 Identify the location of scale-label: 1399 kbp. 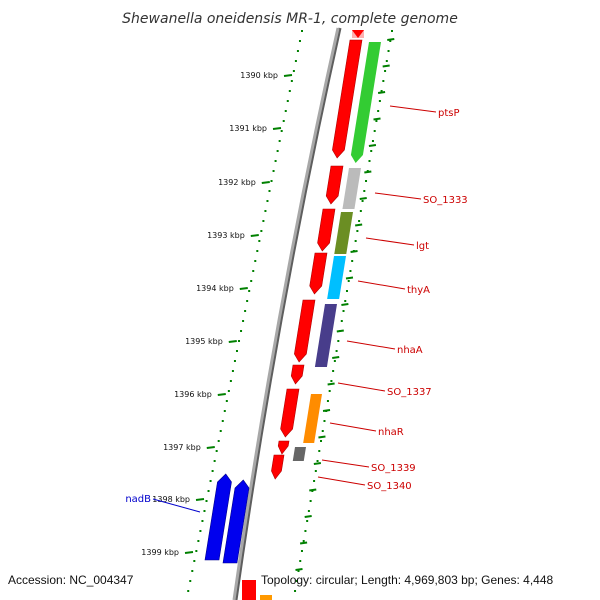
(160, 552).